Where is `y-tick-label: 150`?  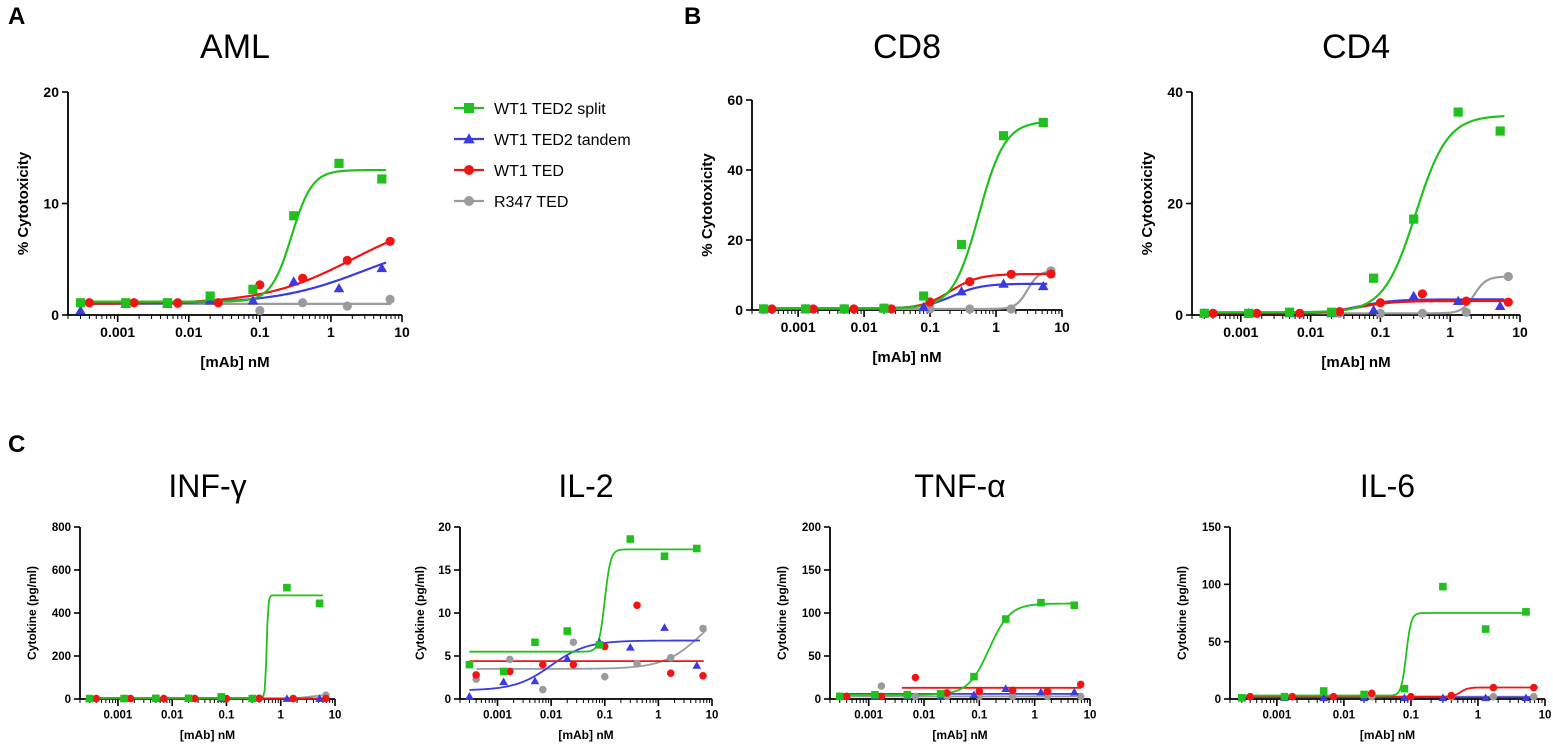 y-tick-label: 150 is located at coordinates (811, 571).